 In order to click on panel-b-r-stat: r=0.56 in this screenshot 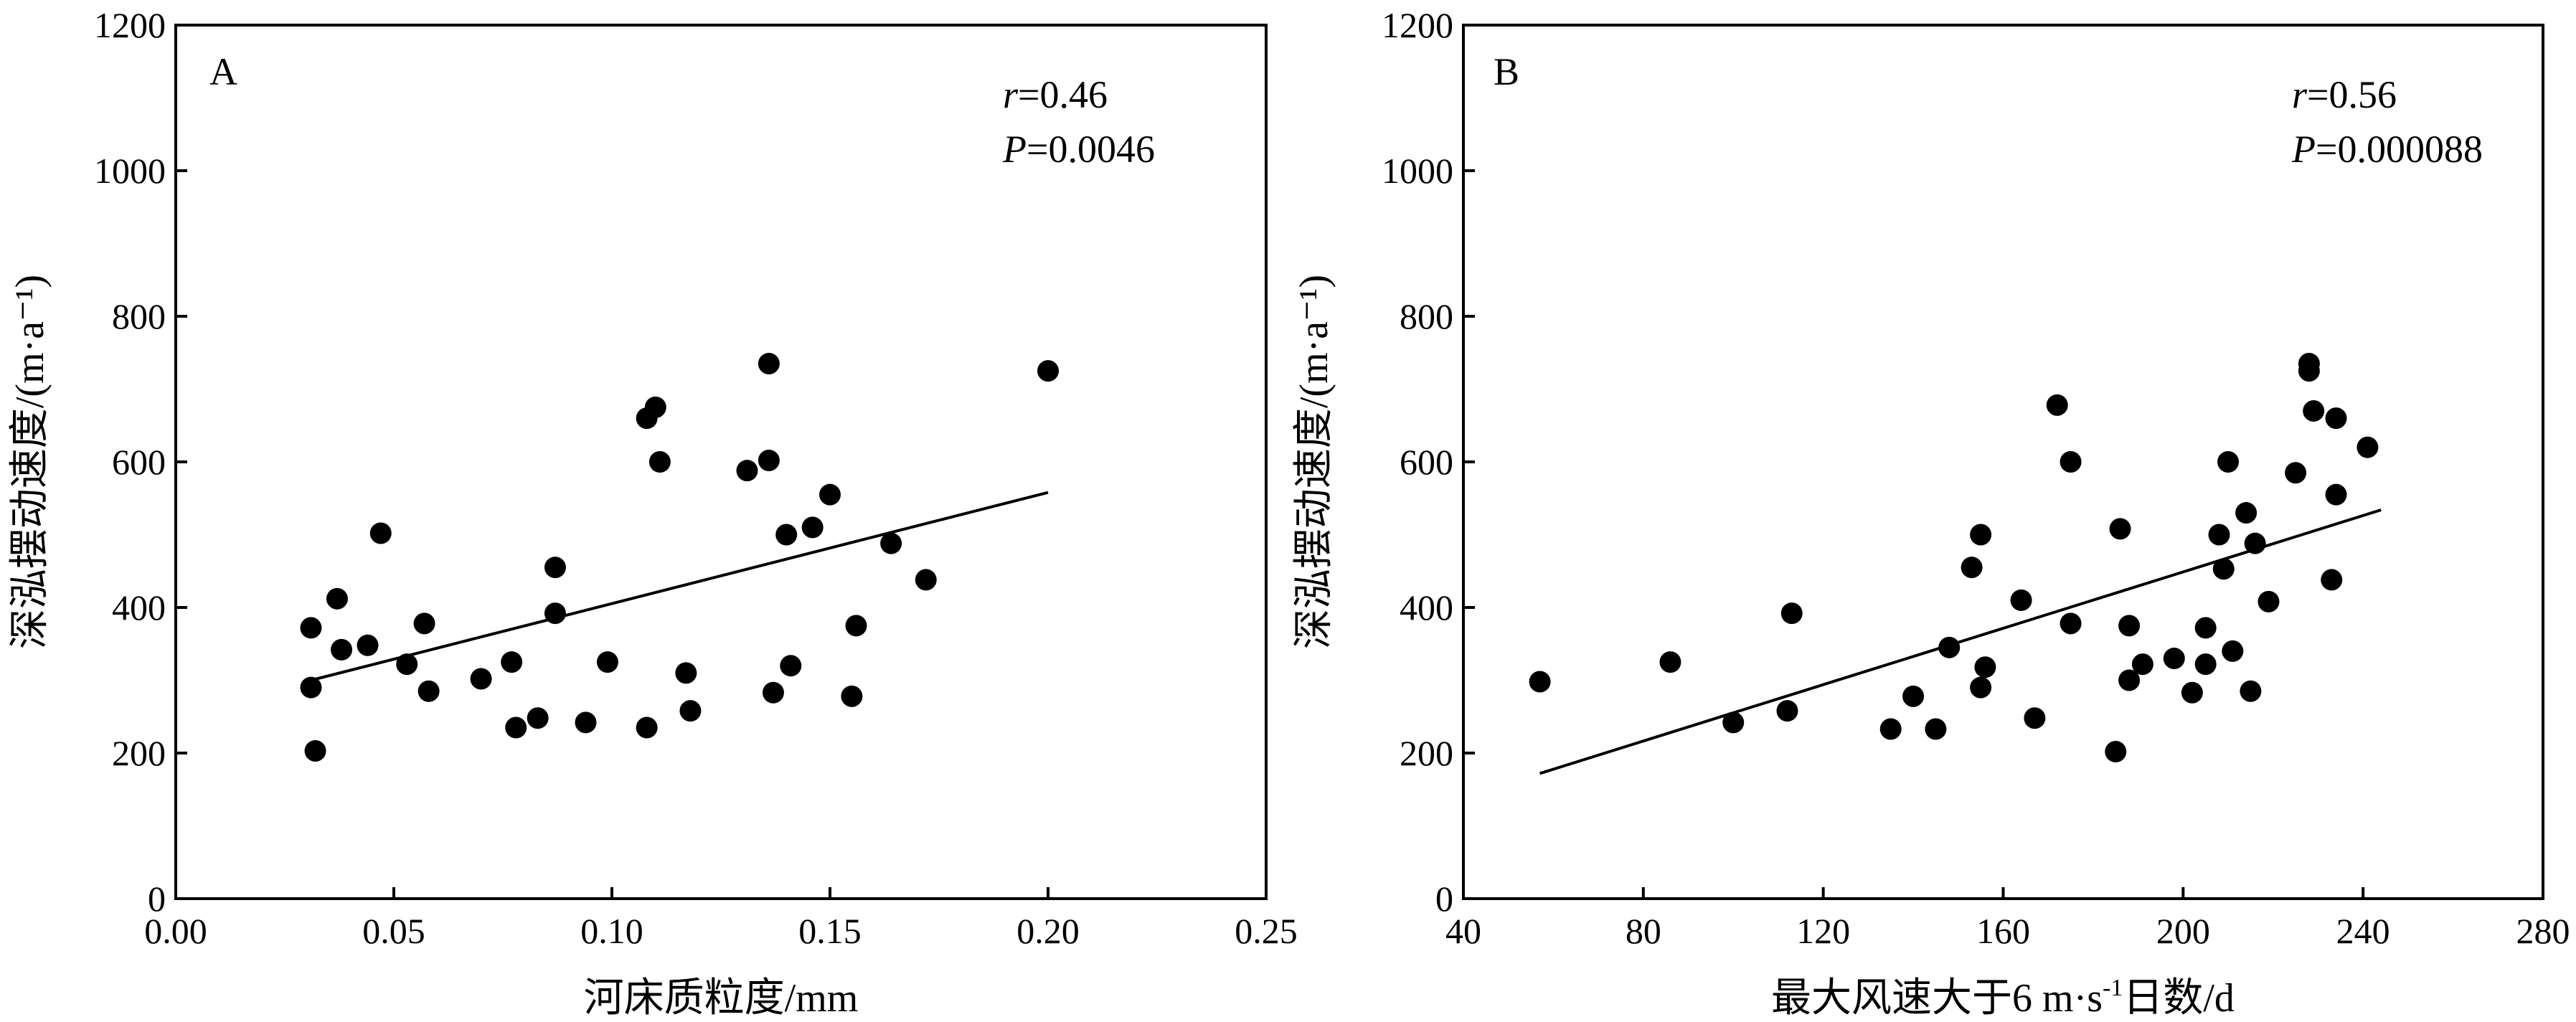, I will do `click(2344, 94)`.